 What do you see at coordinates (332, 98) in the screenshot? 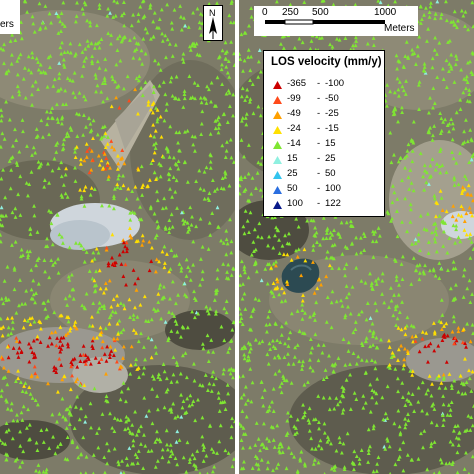
I see `legend-range-high: -50` at bounding box center [332, 98].